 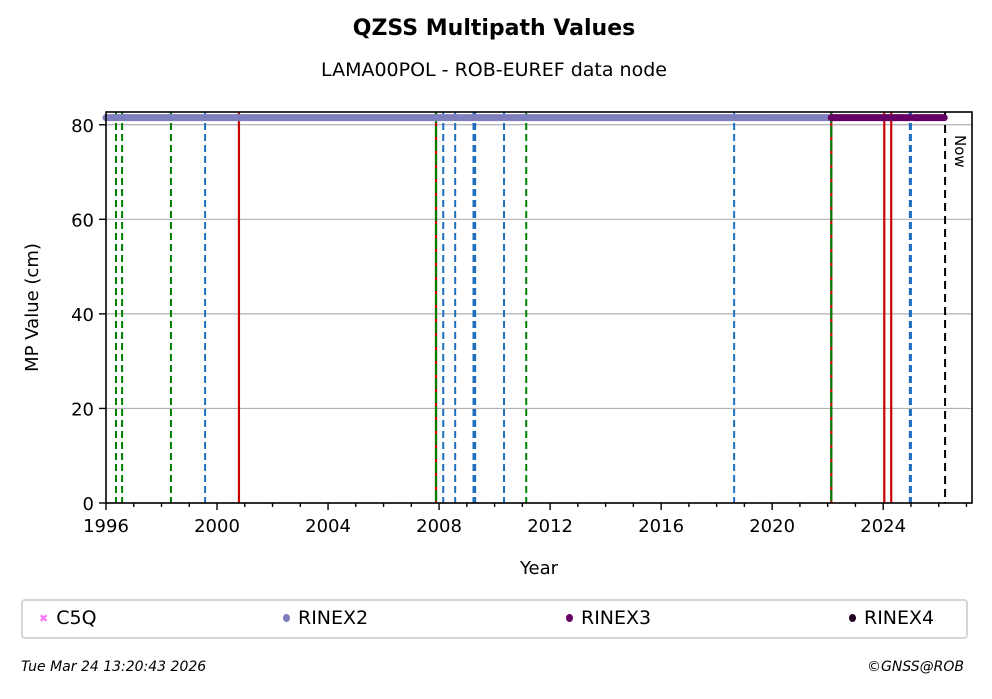 I want to click on x-tick-label: 2020, so click(x=772, y=526).